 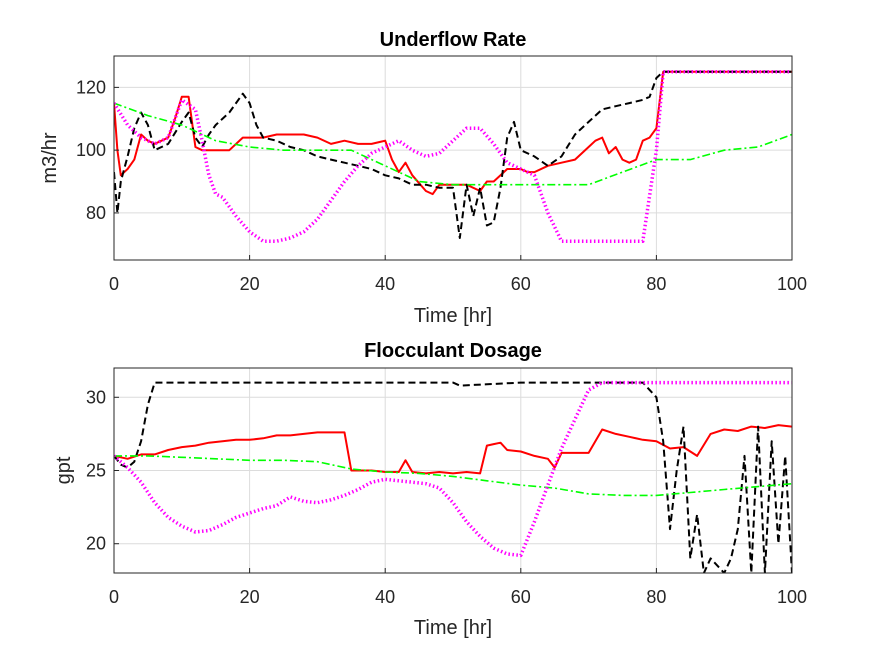 I want to click on y-axis-label: m3/hr, so click(x=50, y=157).